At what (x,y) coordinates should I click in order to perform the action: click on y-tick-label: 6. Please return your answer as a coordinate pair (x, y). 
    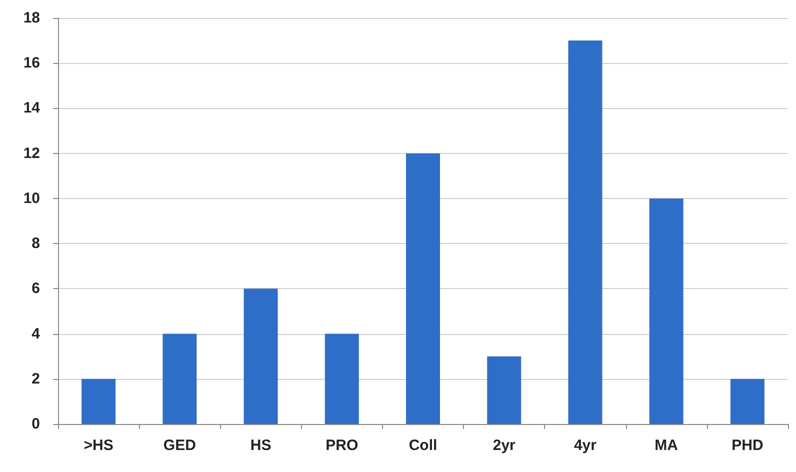
    Looking at the image, I should click on (36, 289).